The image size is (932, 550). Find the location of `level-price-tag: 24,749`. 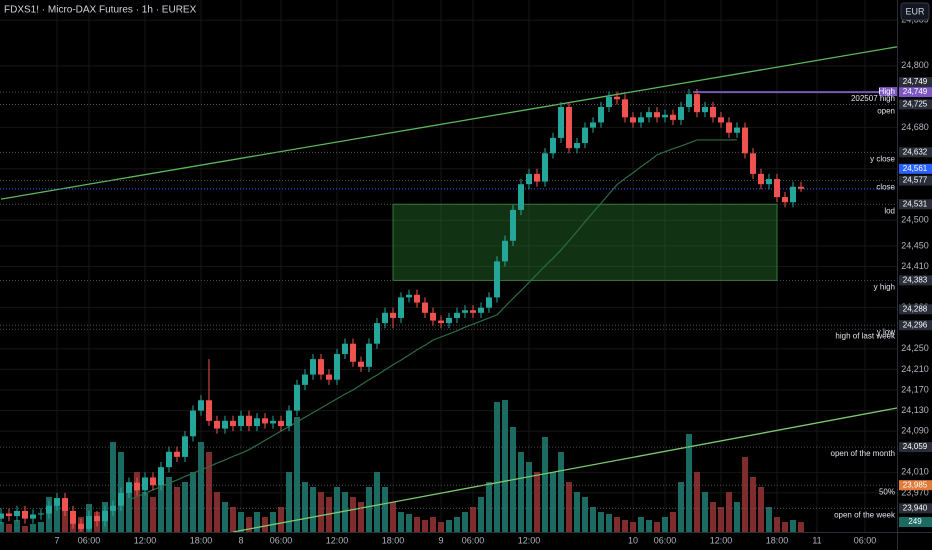

level-price-tag: 24,749 is located at coordinates (915, 81).